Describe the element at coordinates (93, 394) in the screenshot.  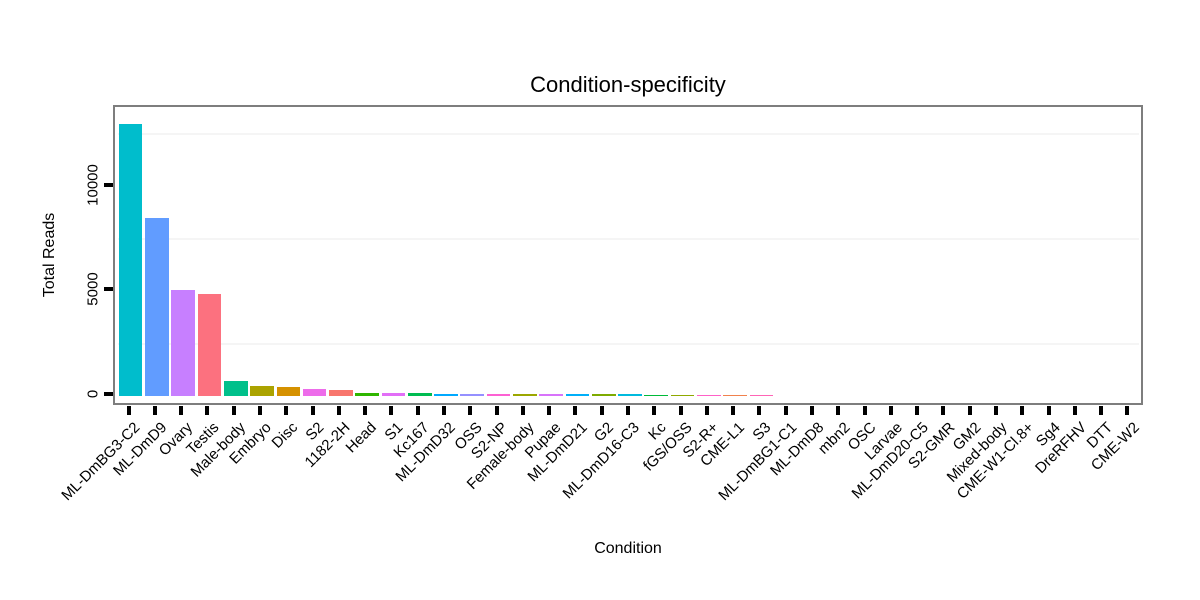
I see `y-axis-tick-label: 0` at that location.